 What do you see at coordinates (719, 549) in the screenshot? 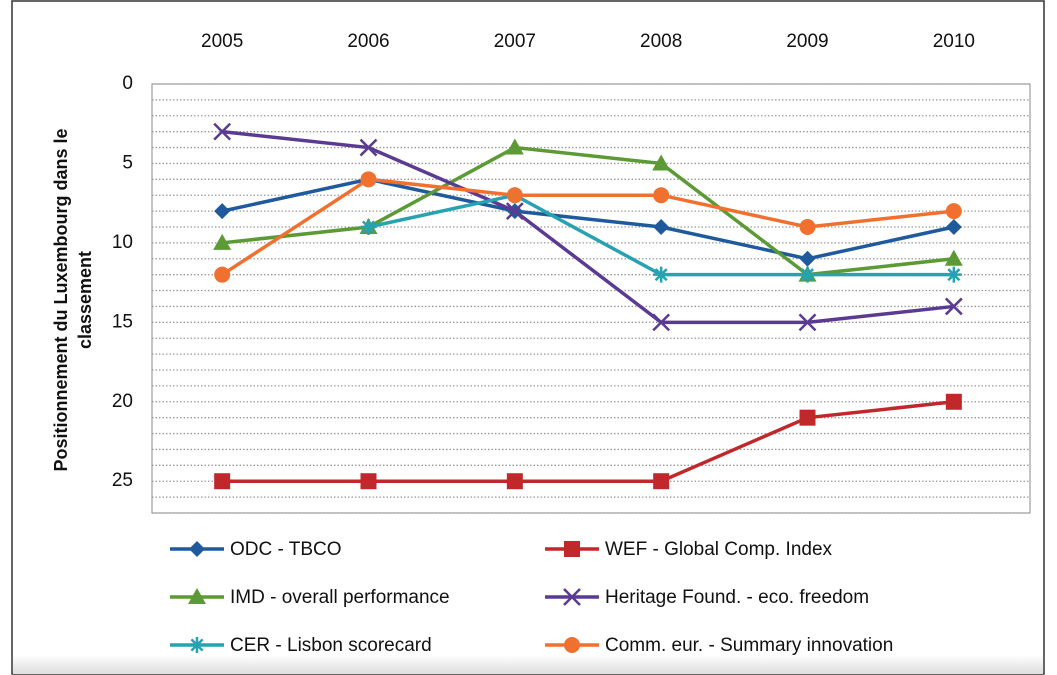
I see `legend-label: WEF - Global Comp. Index` at bounding box center [719, 549].